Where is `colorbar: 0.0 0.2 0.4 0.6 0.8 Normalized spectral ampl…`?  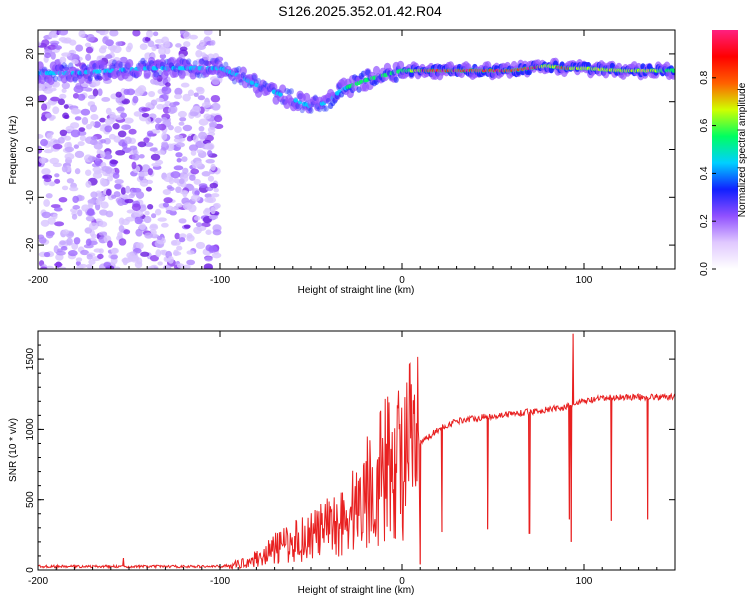
colorbar: 0.0 0.2 0.4 0.6 0.8 Normalized spectral ampl… is located at coordinates (723, 153).